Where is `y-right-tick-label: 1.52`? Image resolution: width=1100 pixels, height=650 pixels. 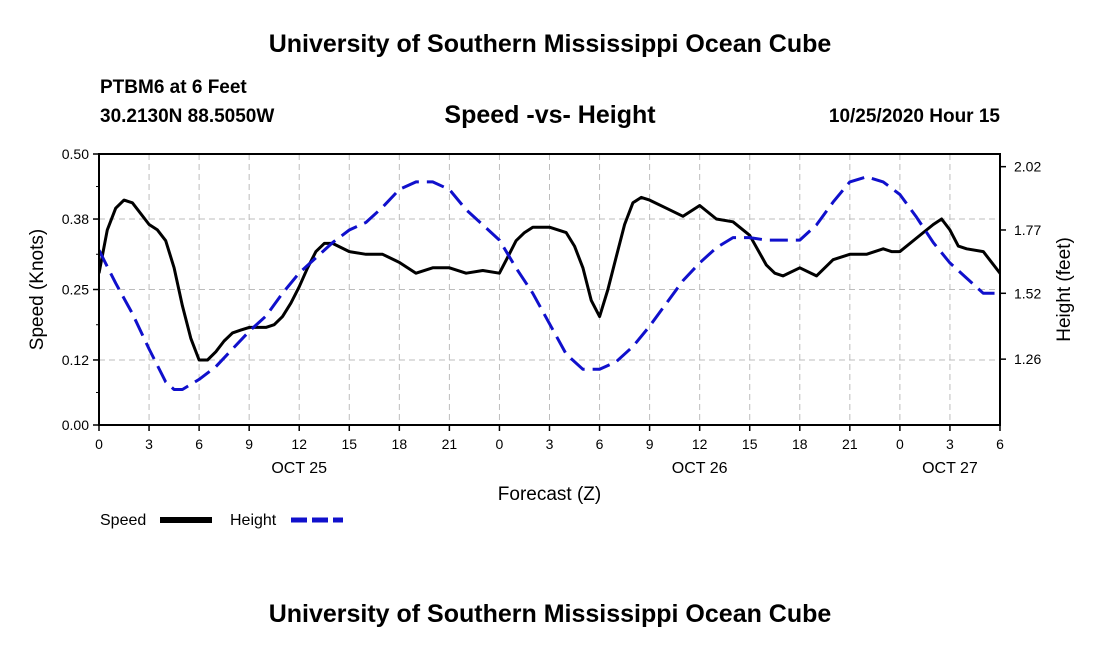 y-right-tick-label: 1.52 is located at coordinates (1027, 293).